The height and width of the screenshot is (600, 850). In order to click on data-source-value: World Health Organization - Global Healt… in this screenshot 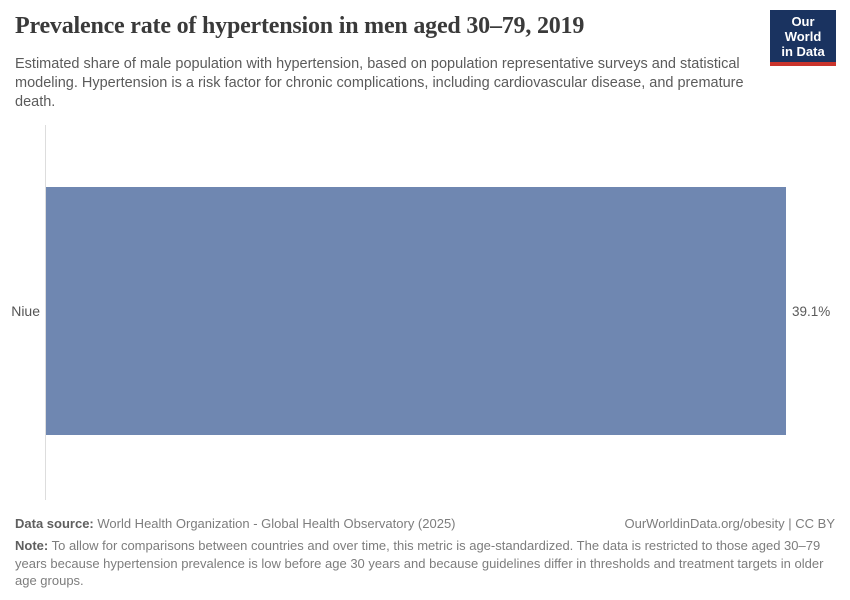, I will do `click(274, 523)`.